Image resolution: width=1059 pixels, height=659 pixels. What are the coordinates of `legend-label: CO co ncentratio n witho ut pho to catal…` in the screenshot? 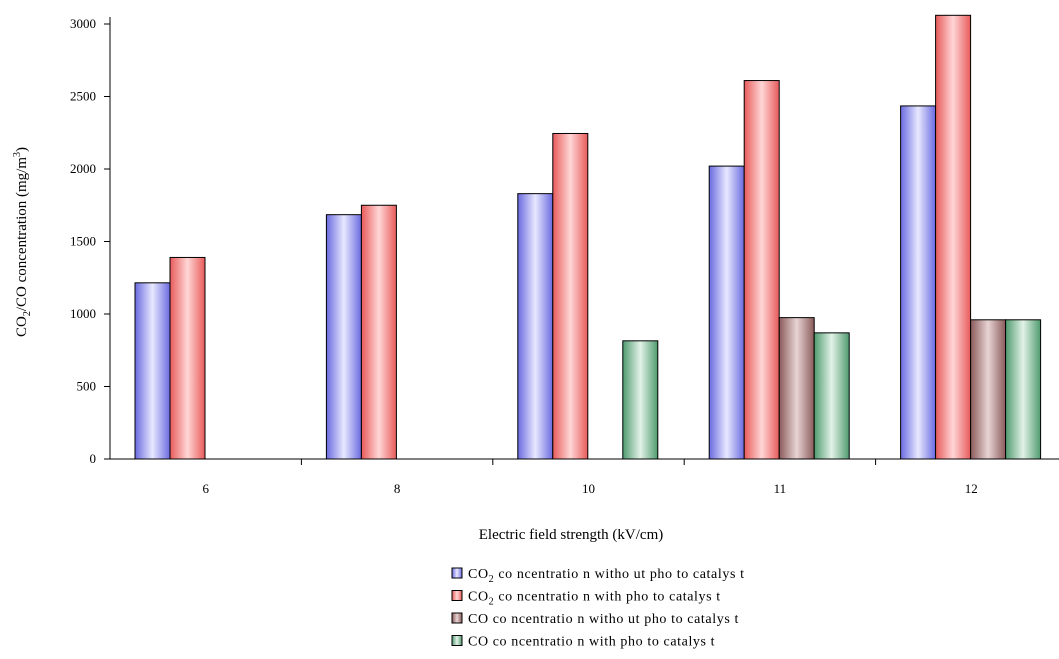 It's located at (603, 619).